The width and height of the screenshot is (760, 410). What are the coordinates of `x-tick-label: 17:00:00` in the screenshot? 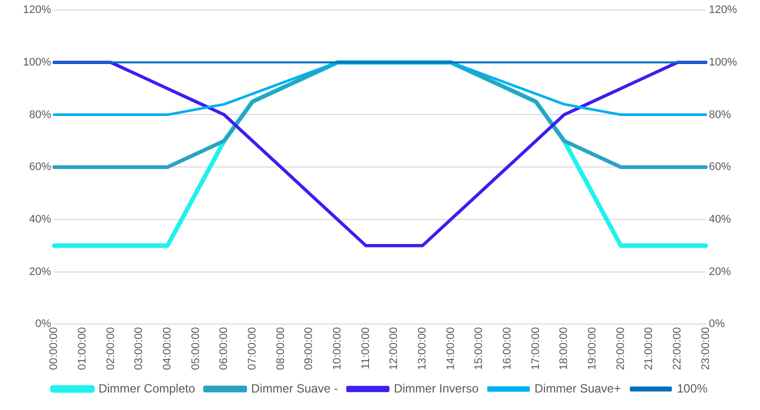 It's located at (536, 348).